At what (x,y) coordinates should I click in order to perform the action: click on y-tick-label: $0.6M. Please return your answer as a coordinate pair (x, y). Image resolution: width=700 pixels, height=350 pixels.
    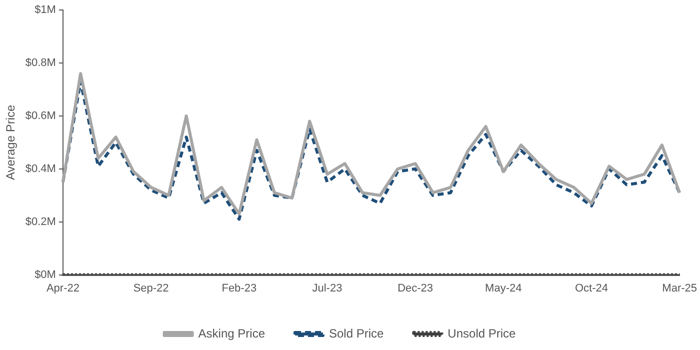
    Looking at the image, I should click on (40, 116).